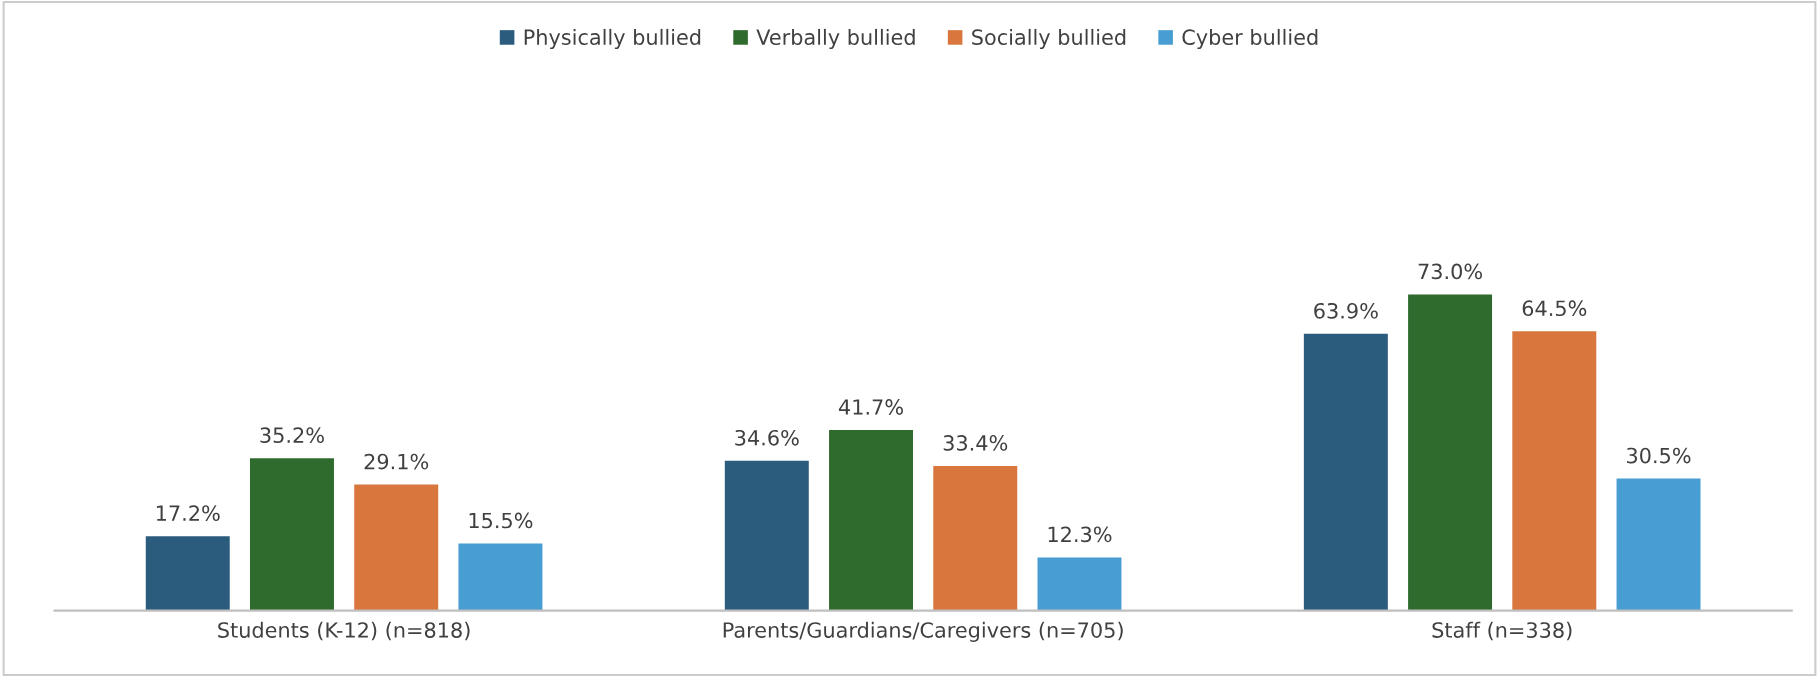 The height and width of the screenshot is (677, 1819). Describe the element at coordinates (767, 437) in the screenshot. I see `data-label: 34.6%` at that location.